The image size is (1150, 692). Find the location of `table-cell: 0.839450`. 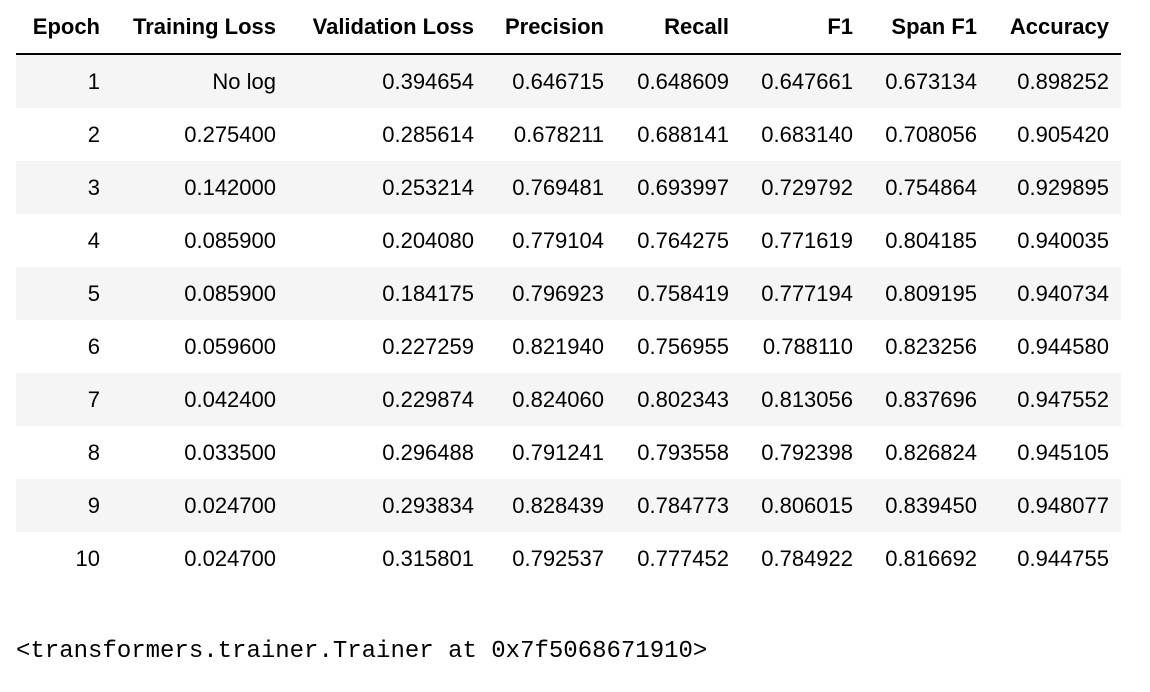

table-cell: 0.839450 is located at coordinates (927, 505).